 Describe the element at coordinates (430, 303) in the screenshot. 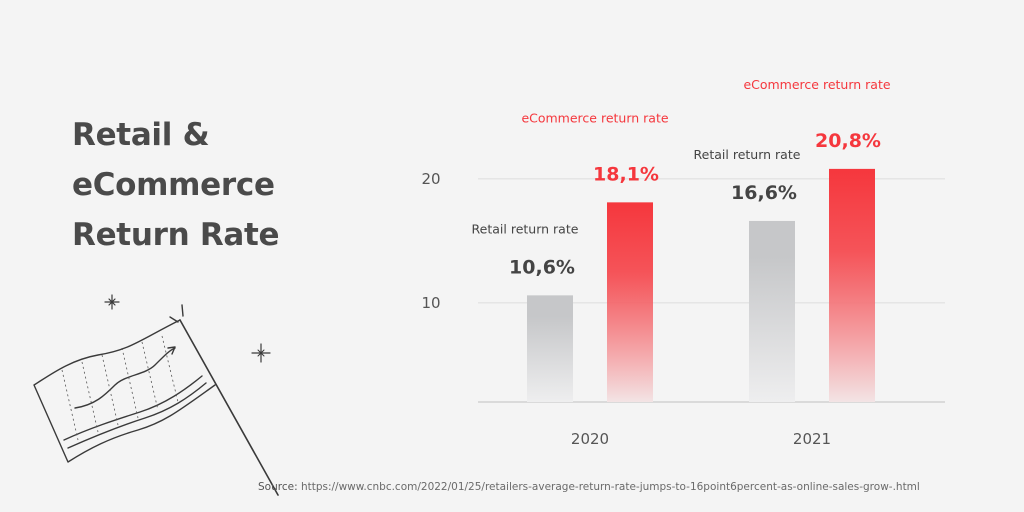

I see `y-tick-label: 10` at that location.